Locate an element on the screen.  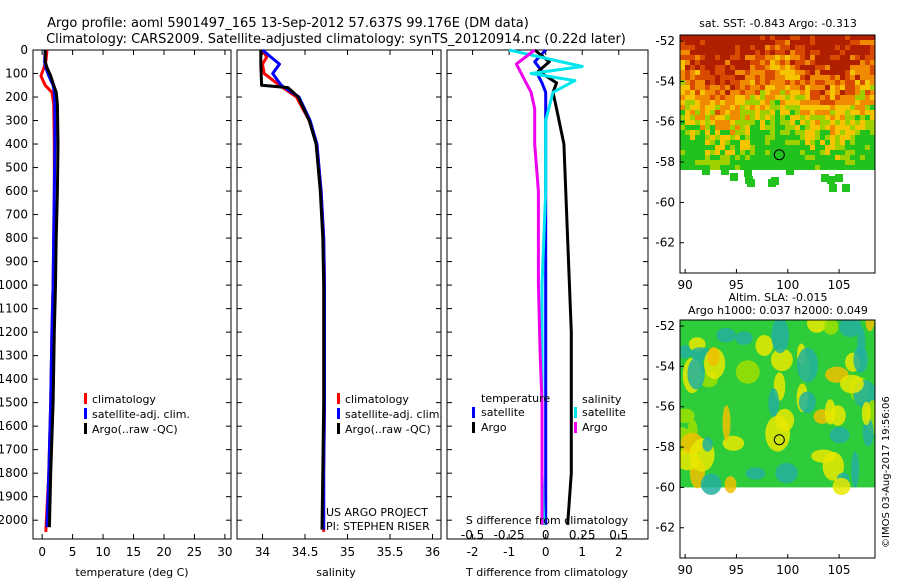
top-tick-label: -0.25 is located at coordinates (509, 535).